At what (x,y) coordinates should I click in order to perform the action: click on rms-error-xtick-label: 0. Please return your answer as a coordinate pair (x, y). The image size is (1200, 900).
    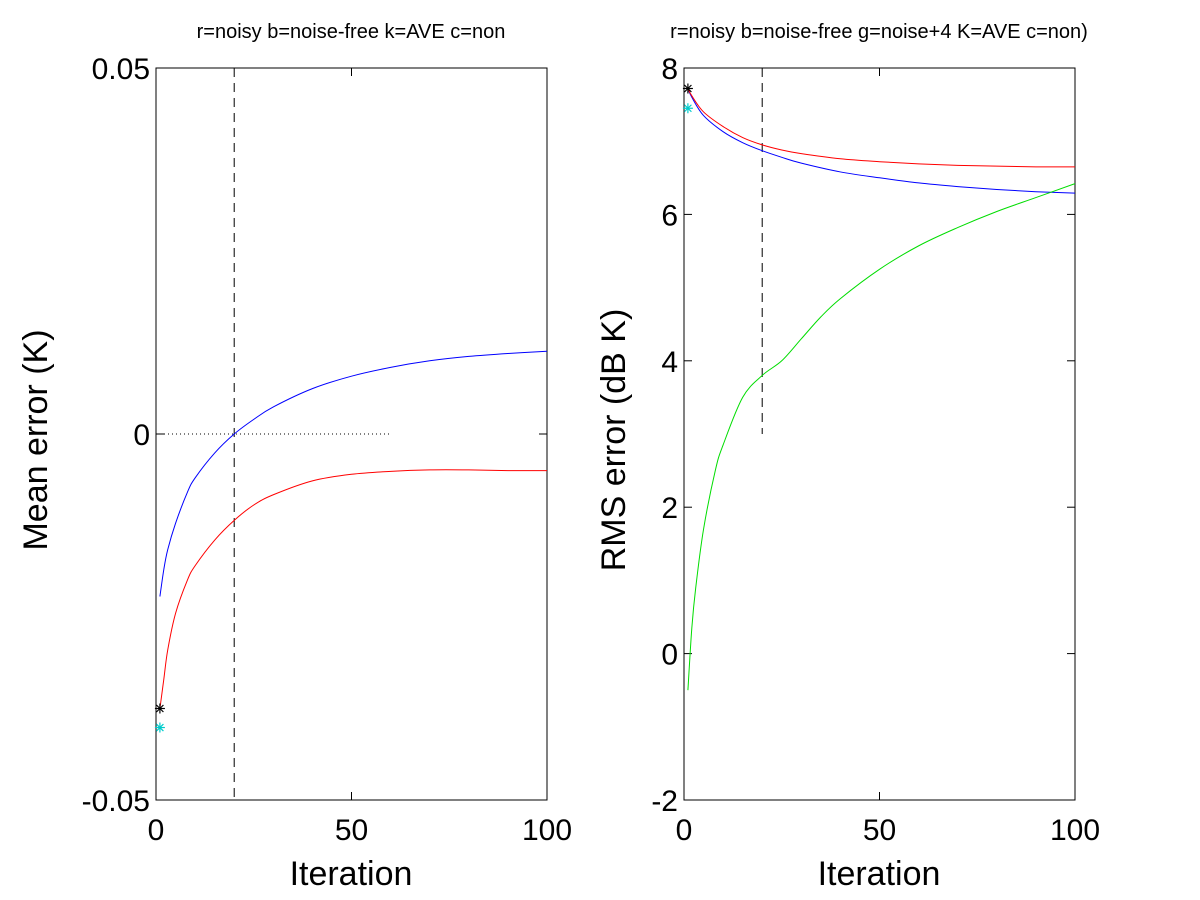
    Looking at the image, I should click on (684, 830).